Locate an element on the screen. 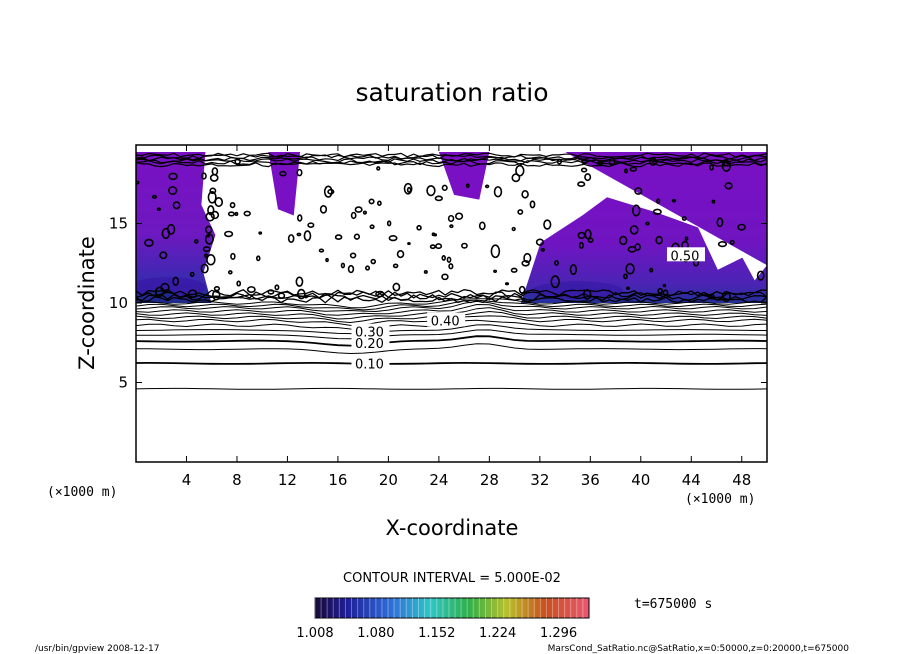 The height and width of the screenshot is (654, 904). x-tick-label: 28 is located at coordinates (489, 480).